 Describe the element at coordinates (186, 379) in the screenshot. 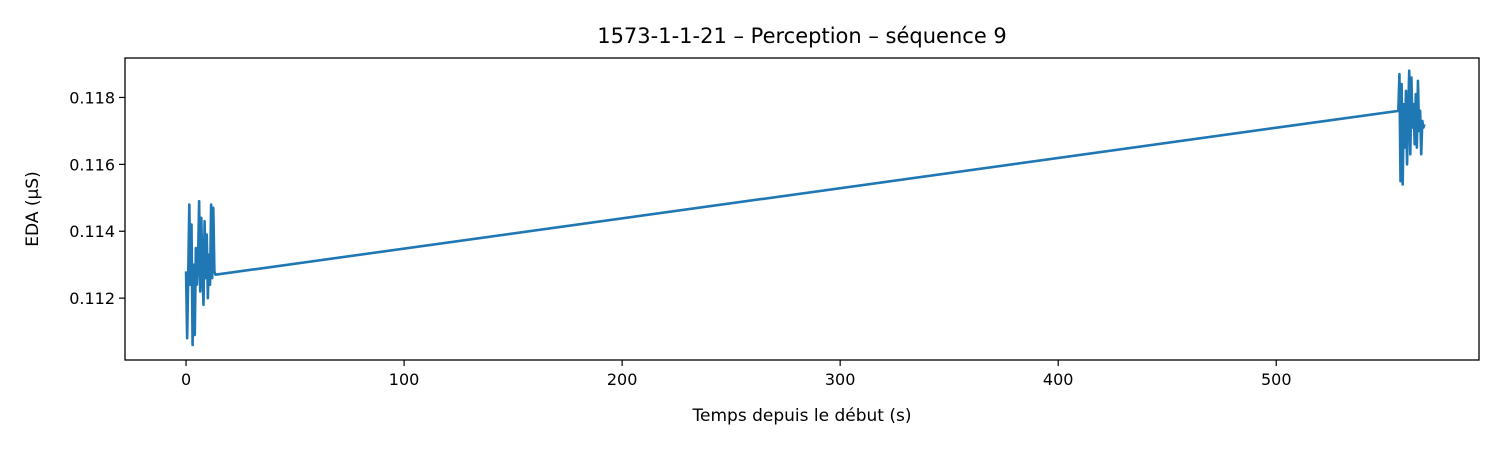

I see `x-tick-label: 0` at that location.